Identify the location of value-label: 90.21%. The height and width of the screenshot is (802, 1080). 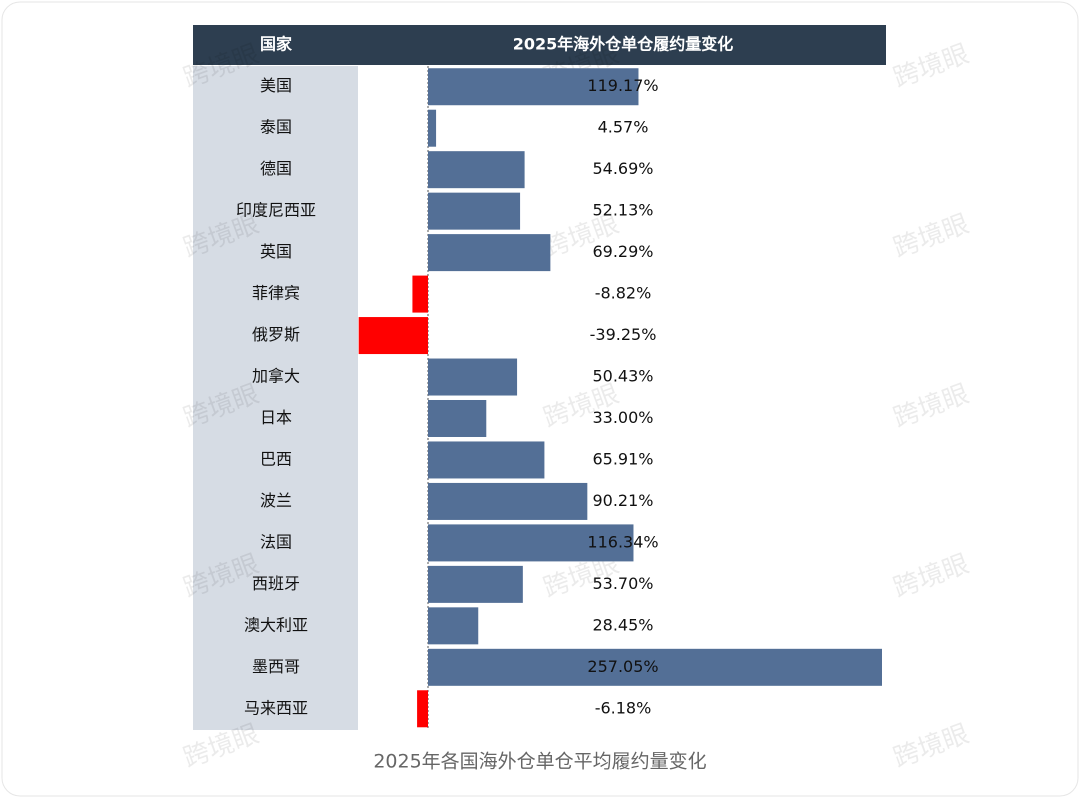
(622, 500).